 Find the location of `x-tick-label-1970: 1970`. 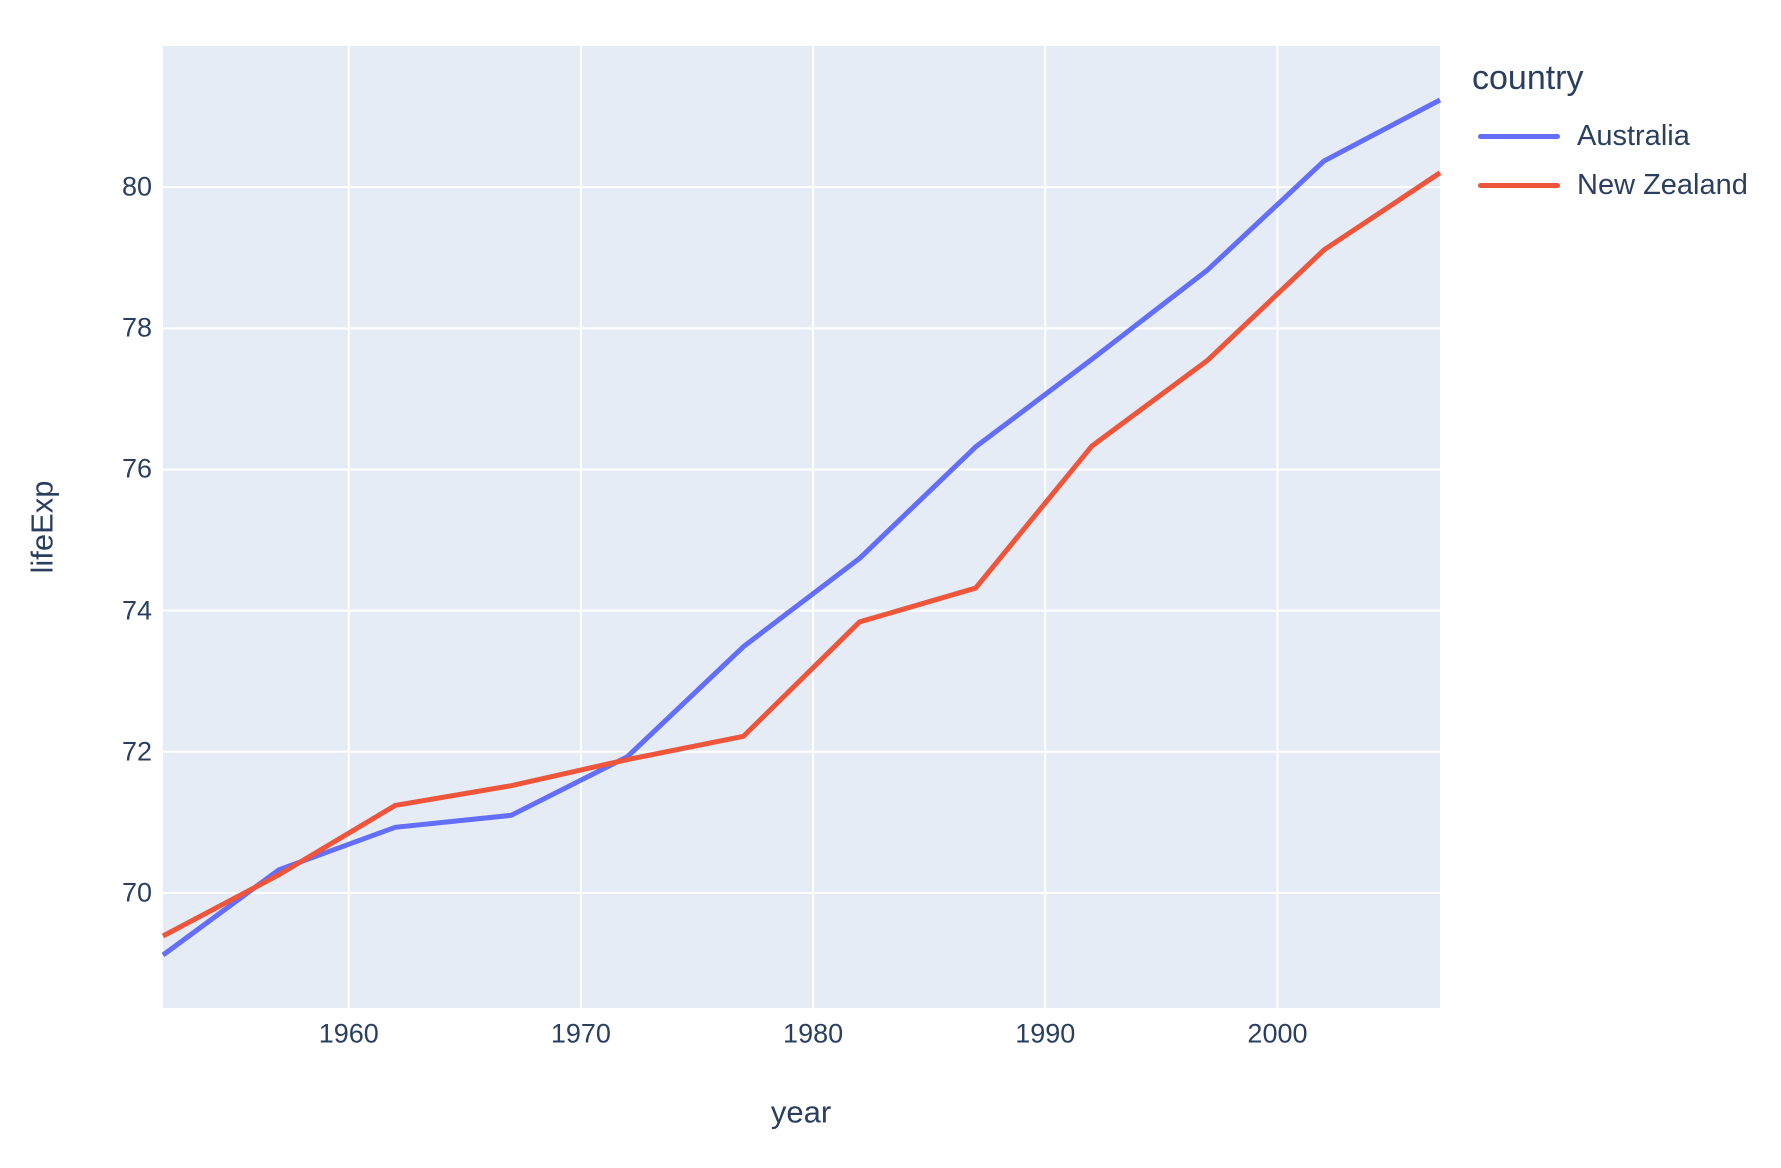

x-tick-label-1970: 1970 is located at coordinates (580, 1033).